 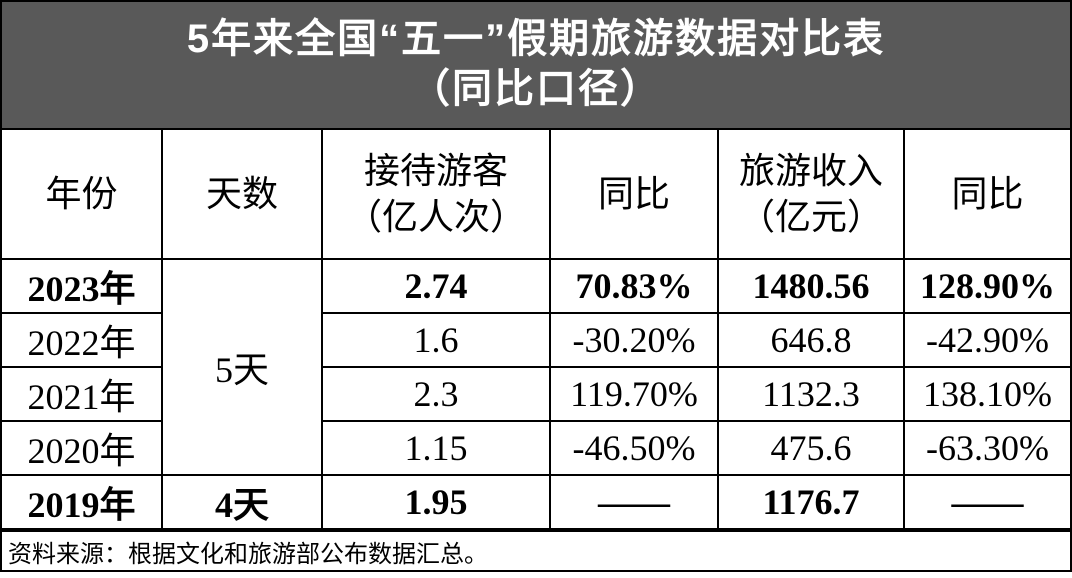 What do you see at coordinates (435, 171) in the screenshot?
I see `header-text: 接待游客` at bounding box center [435, 171].